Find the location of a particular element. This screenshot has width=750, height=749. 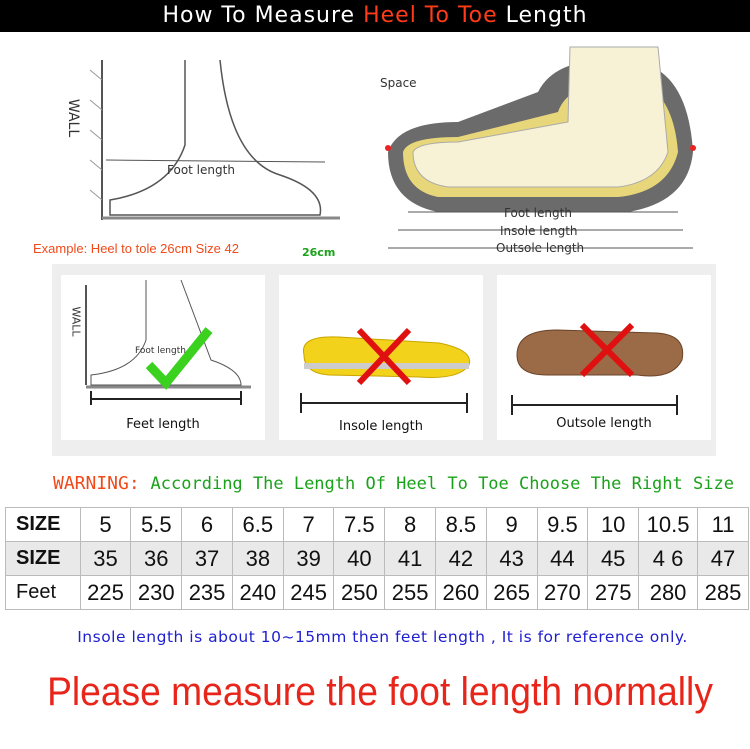

row-header: Feet is located at coordinates (43, 592).